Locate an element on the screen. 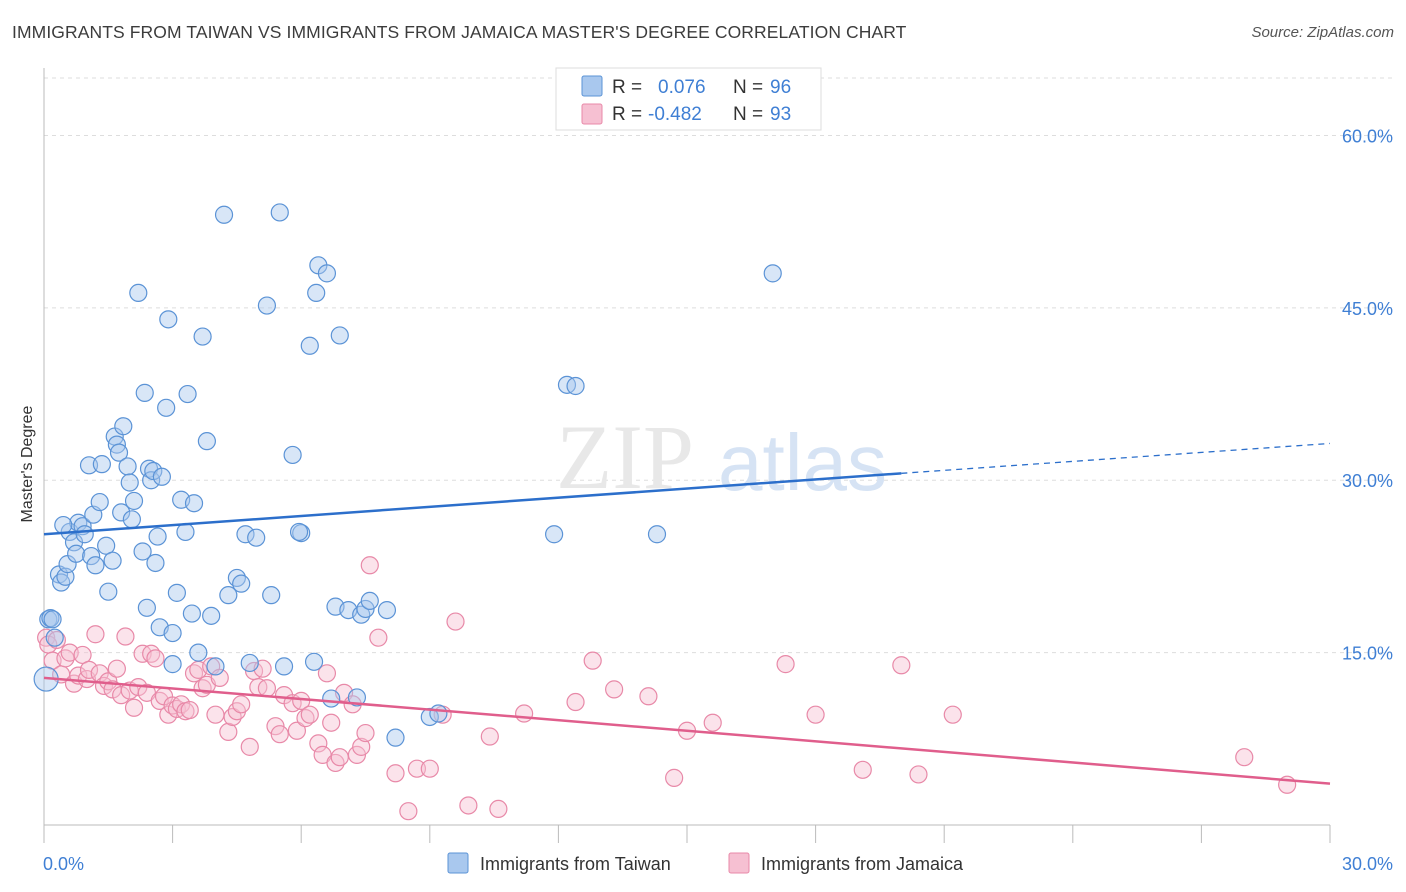 This screenshot has width=1406, height=892. legend-swatch-jamaica is located at coordinates (592, 114).